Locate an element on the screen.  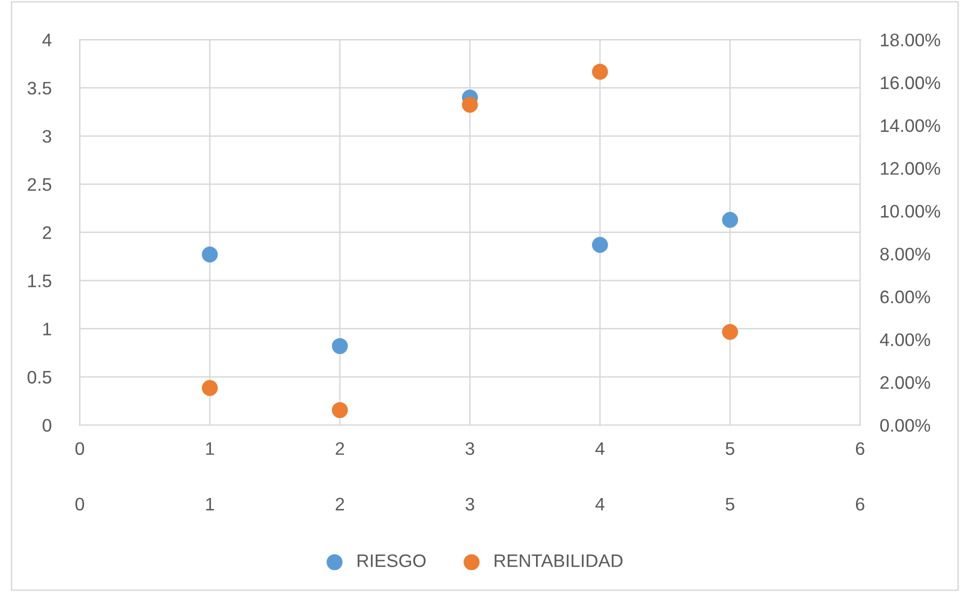
x2-tick-label: 0 is located at coordinates (79, 504).